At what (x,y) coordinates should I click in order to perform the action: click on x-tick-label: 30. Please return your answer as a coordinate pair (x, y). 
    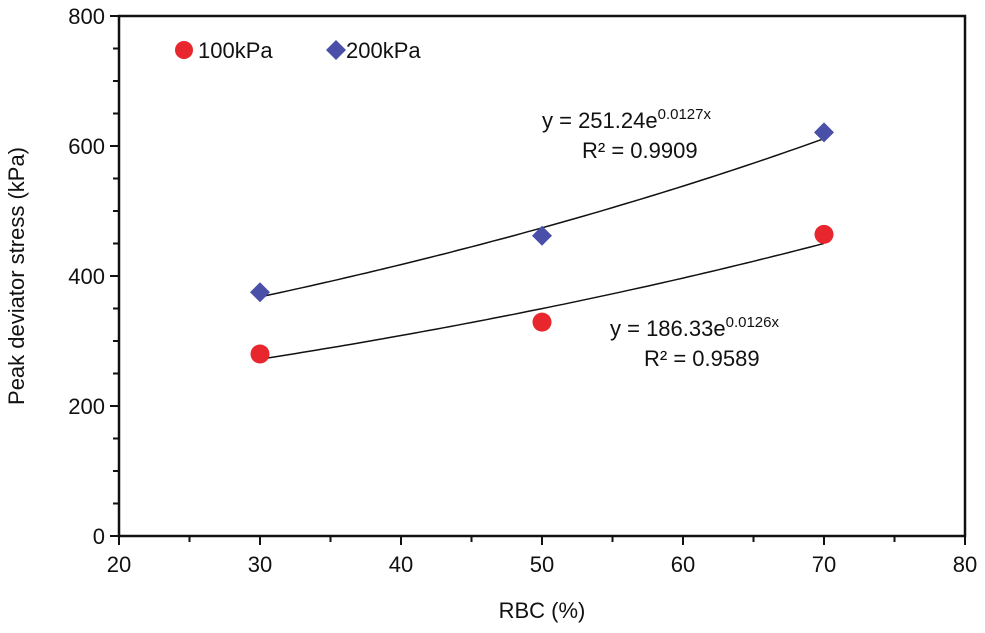
    Looking at the image, I should click on (260, 564).